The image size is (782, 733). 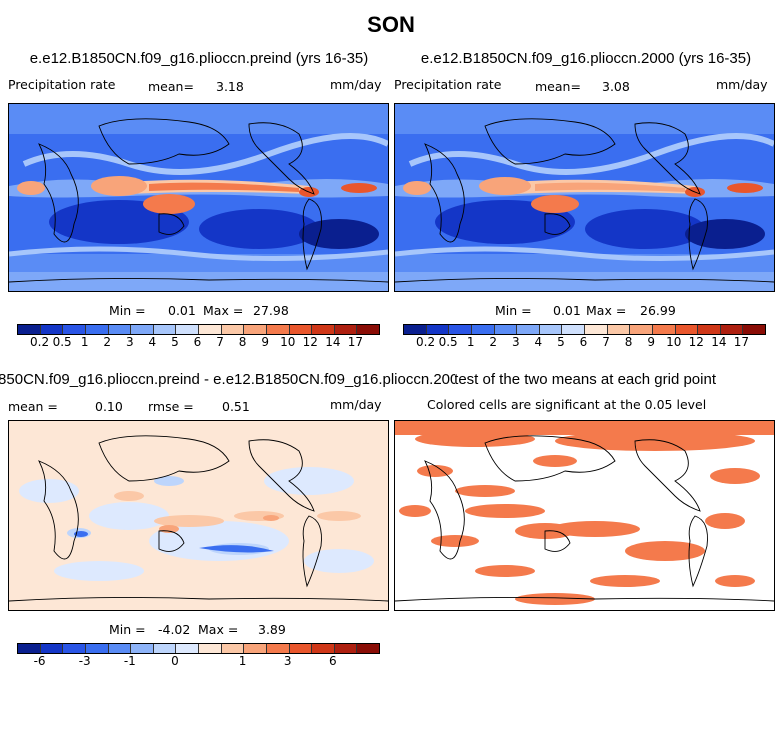 I want to click on panel-1-max-value: 27.98, so click(x=271, y=310).